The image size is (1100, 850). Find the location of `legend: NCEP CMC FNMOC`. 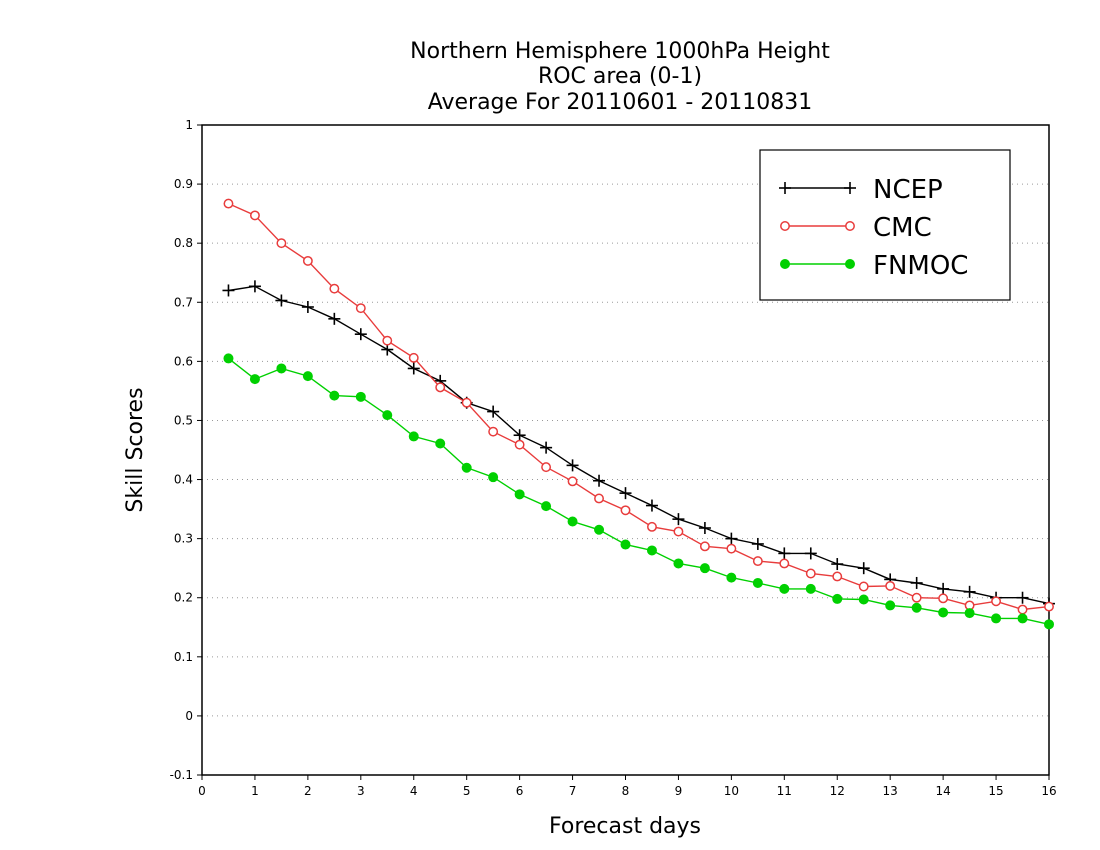

legend: NCEP CMC FNMOC is located at coordinates (885, 225).